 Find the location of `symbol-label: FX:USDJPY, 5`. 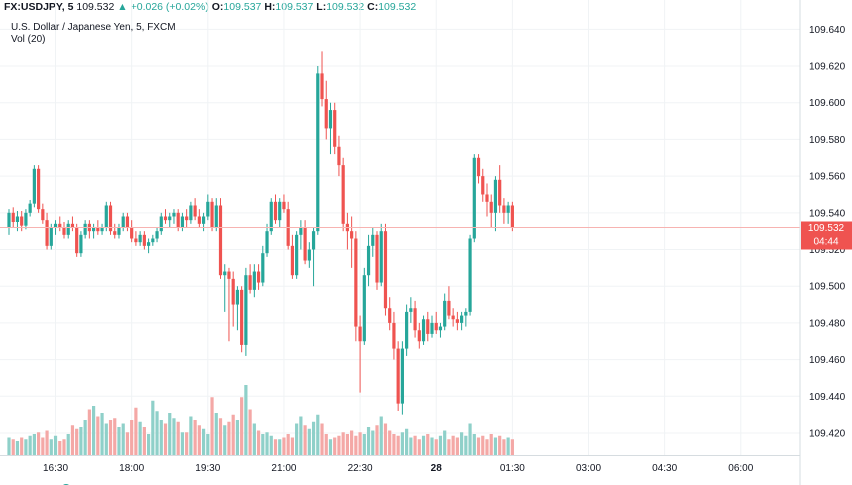

symbol-label: FX:USDJPY, 5 is located at coordinates (39, 7).